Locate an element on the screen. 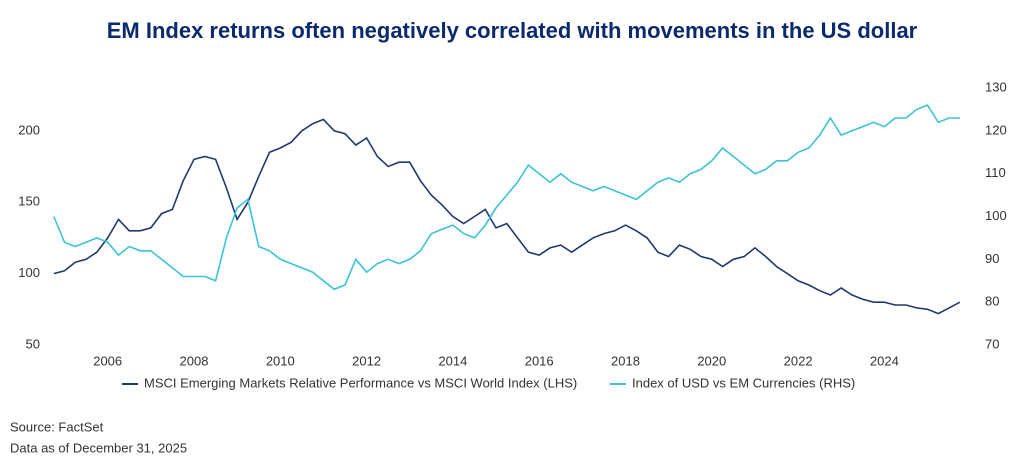 The image size is (1024, 472). legend-label: Index of USD vs EM Currencies (RHS) is located at coordinates (743, 382).